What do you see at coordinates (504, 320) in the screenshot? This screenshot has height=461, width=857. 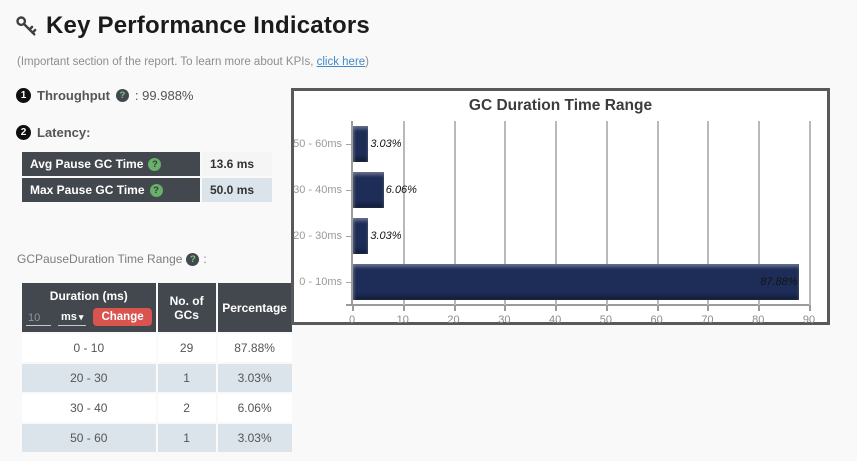 I see `x-tick-label: 30` at bounding box center [504, 320].